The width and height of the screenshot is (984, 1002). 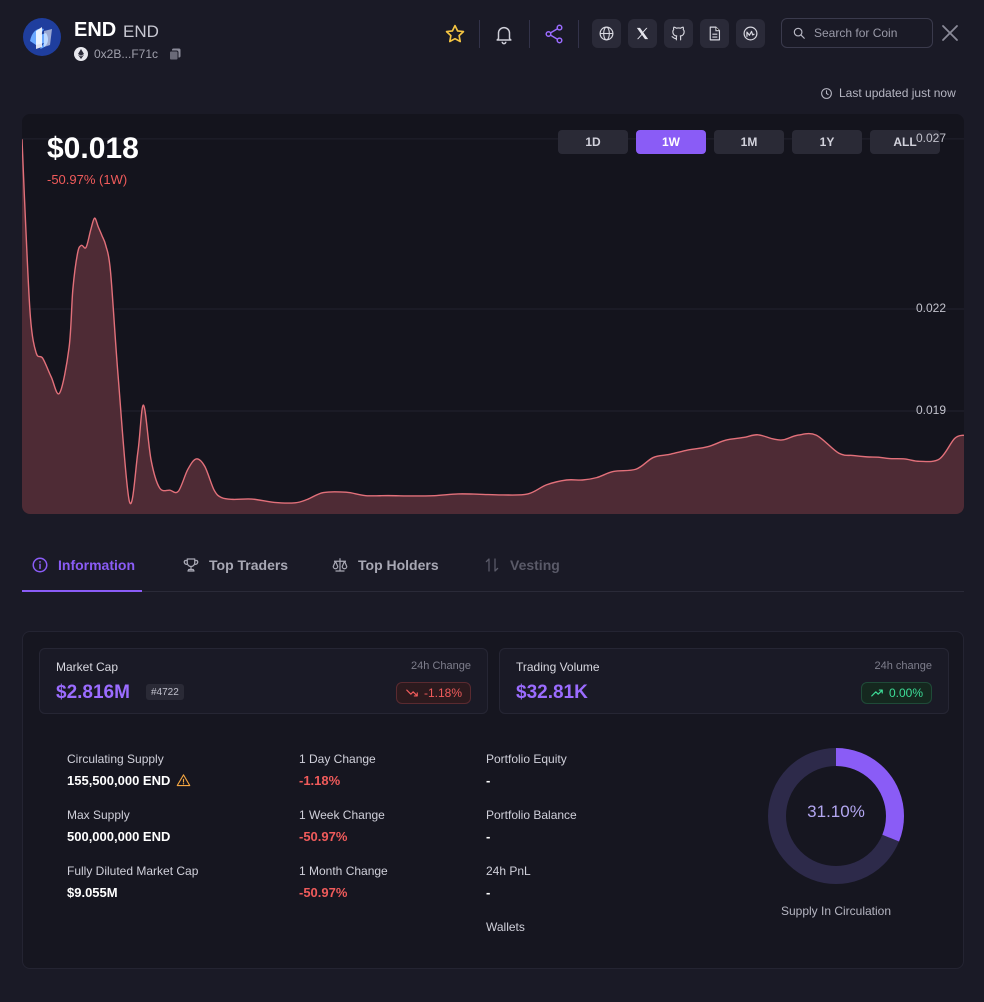 What do you see at coordinates (558, 667) in the screenshot?
I see `trading-volume-label: Trading Volume` at bounding box center [558, 667].